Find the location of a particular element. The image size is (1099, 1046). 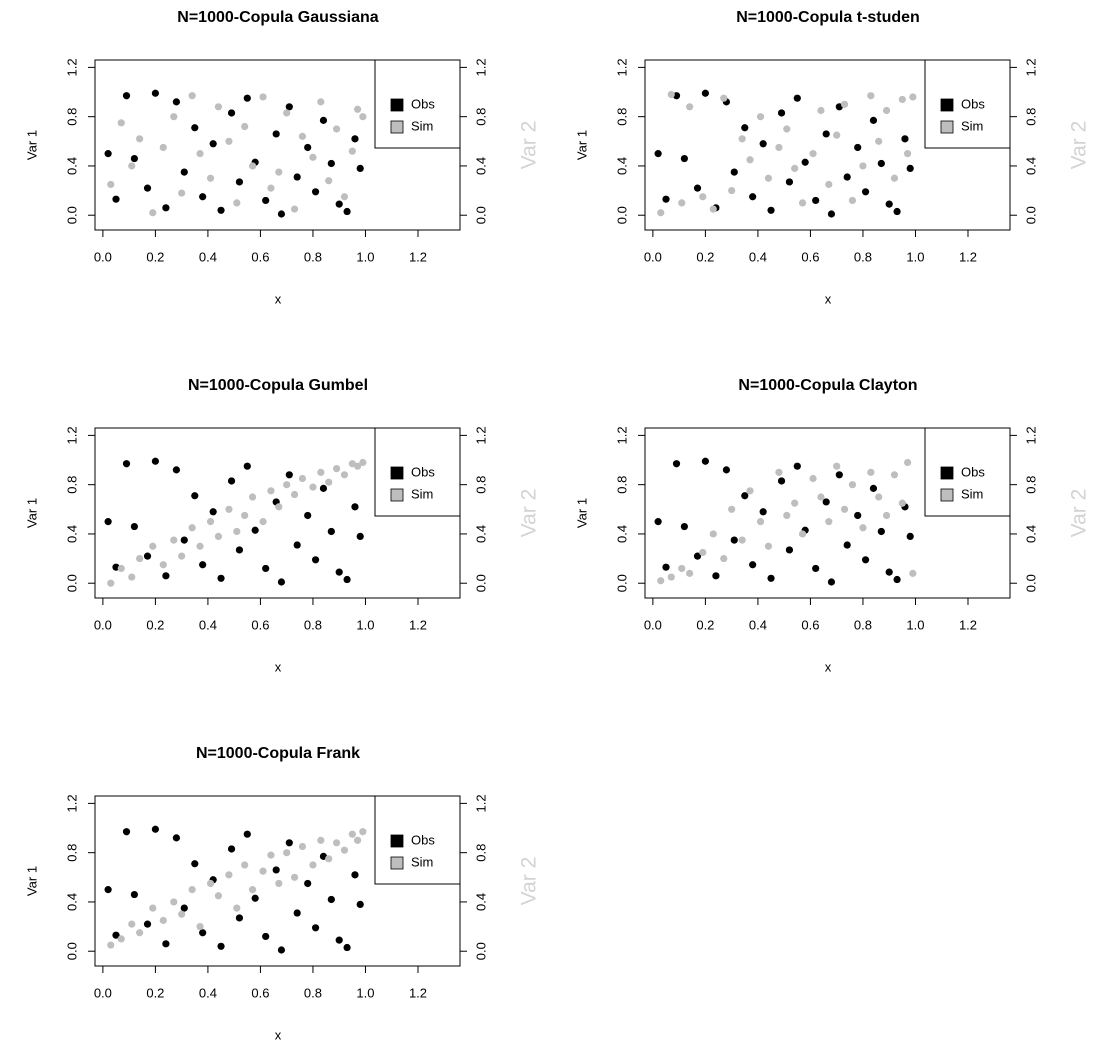

legend-label: Obs is located at coordinates (973, 103).